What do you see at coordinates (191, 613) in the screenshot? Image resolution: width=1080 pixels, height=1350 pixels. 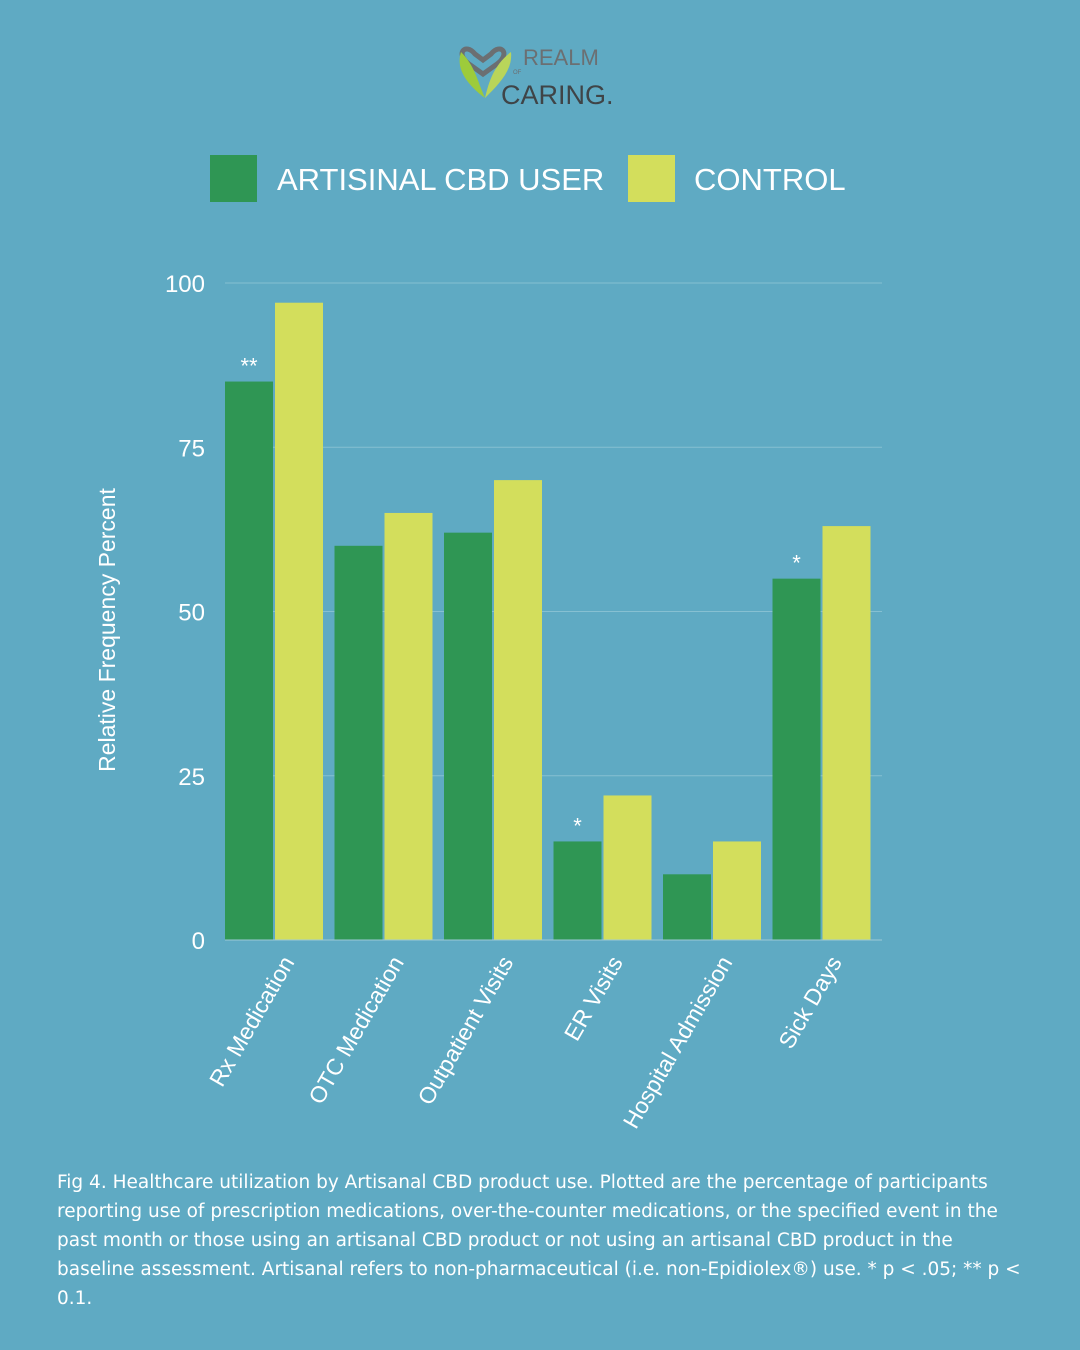 I see `y-tick-label: 50` at bounding box center [191, 613].